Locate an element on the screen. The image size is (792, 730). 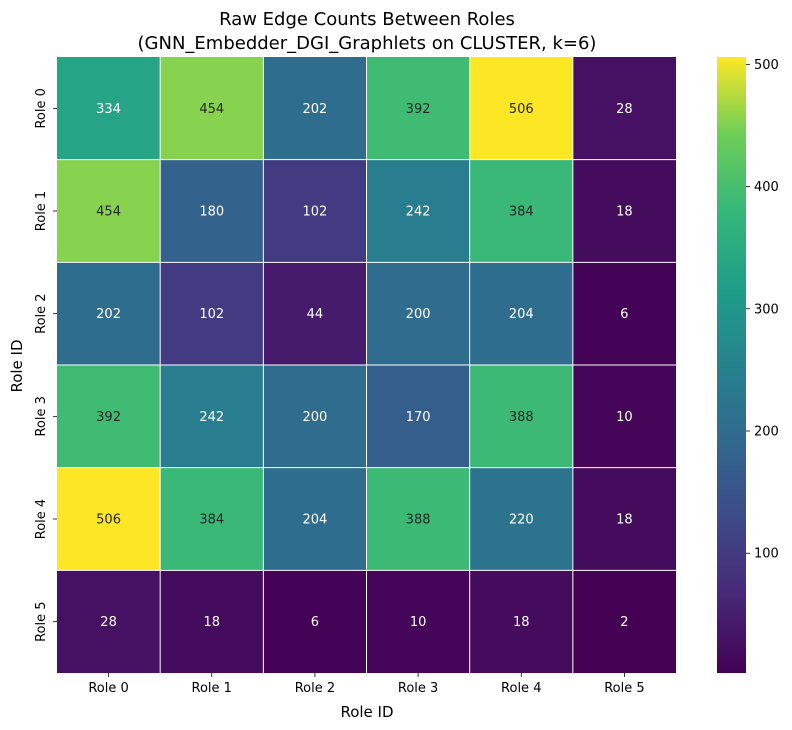
cell-value-label: 334 is located at coordinates (108, 109).